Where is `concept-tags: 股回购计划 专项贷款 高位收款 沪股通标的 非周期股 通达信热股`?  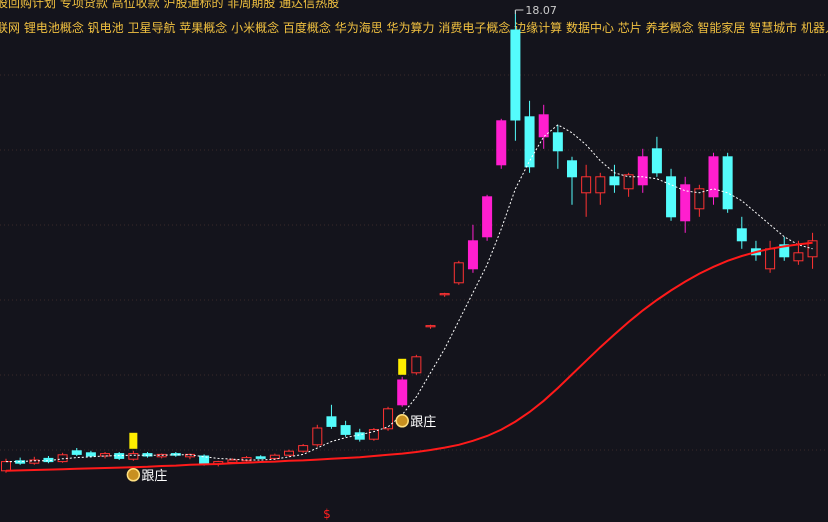
concept-tags: 股回购计划 专项贷款 高位收款 沪股通标的 非周期股 通达信热股 is located at coordinates (169, 5).